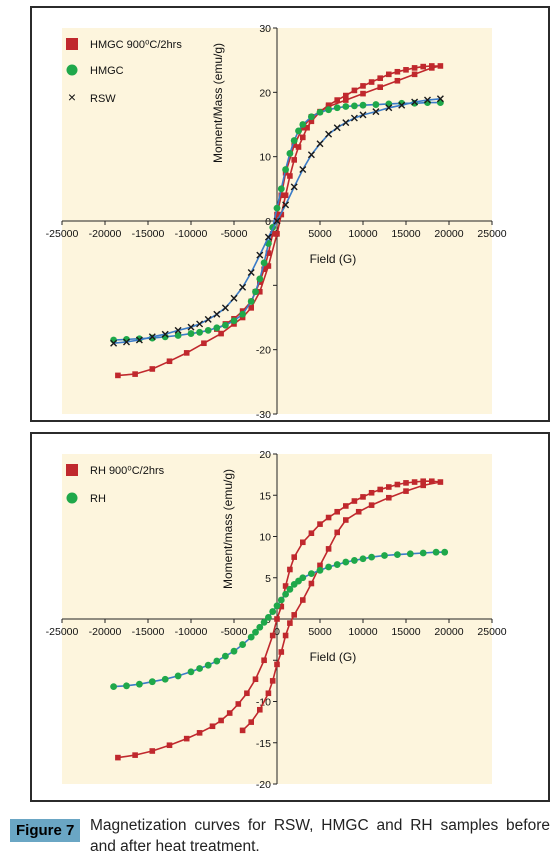 This screenshot has width=556, height=867. I want to click on x-tick-label: 5000, so click(320, 632).